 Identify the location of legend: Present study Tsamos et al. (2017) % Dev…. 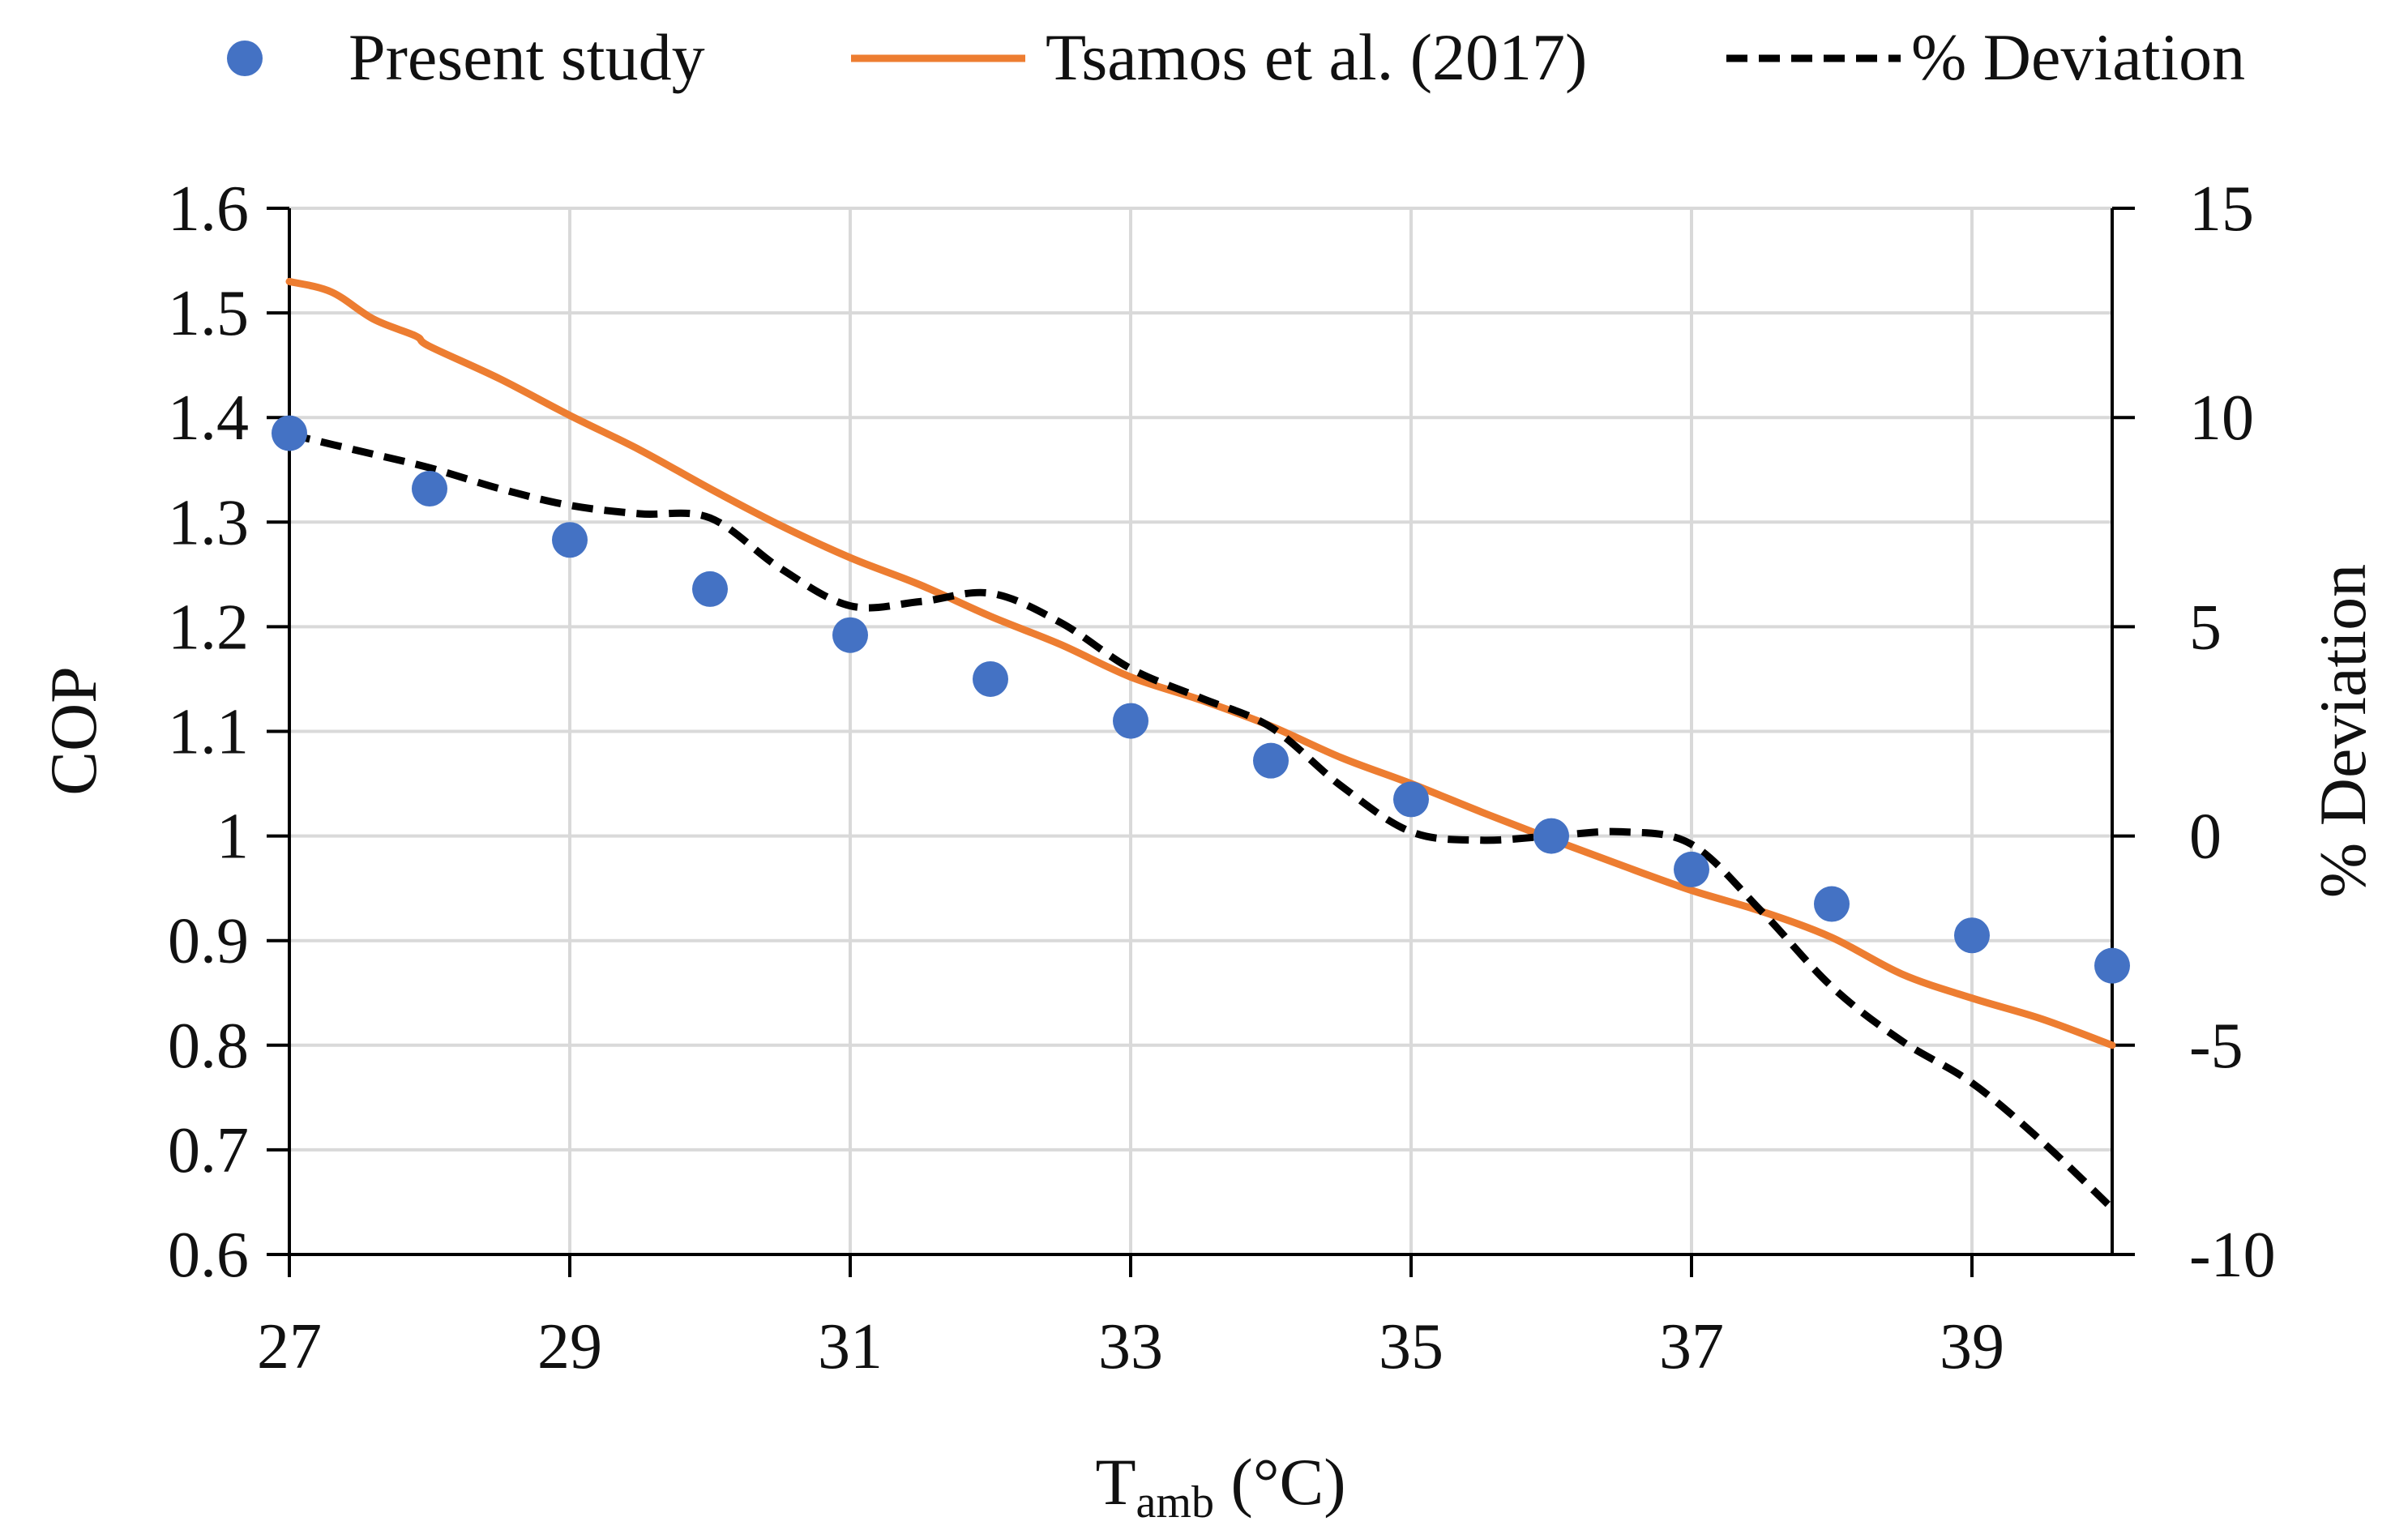
(1236, 57).